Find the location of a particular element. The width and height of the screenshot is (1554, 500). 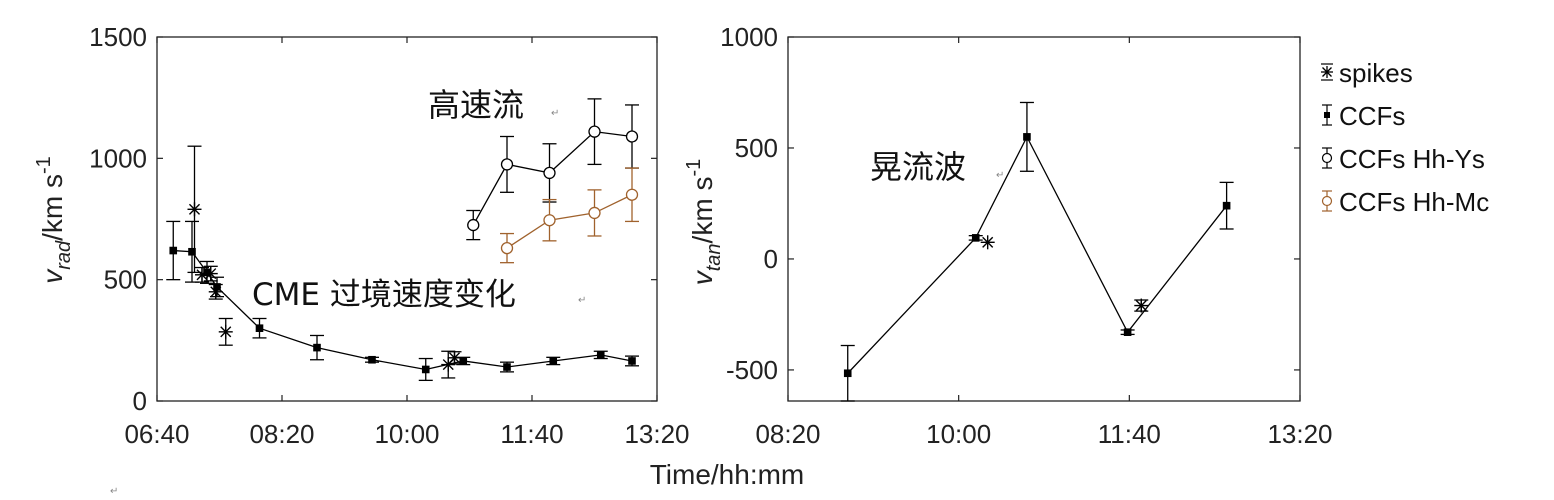

y-tick-label: -500 is located at coordinates (752, 370).